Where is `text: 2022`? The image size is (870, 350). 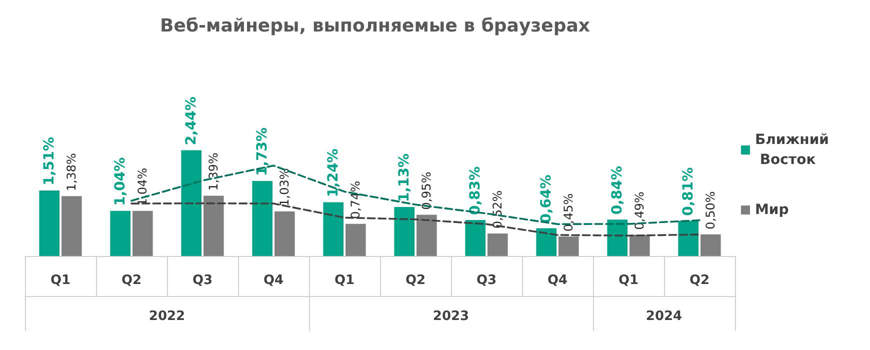
text: 2022 is located at coordinates (167, 316).